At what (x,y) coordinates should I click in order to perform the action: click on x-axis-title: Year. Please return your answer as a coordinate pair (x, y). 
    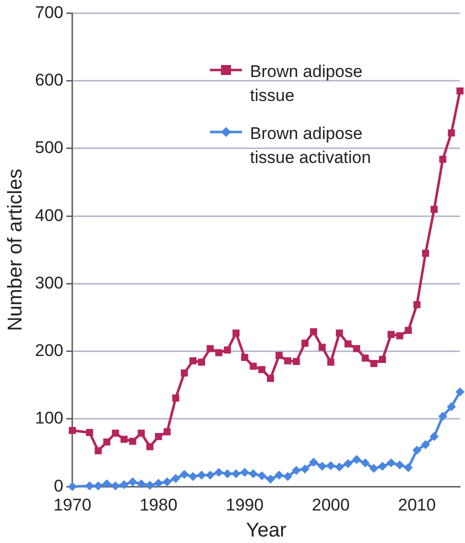
    Looking at the image, I should click on (266, 531).